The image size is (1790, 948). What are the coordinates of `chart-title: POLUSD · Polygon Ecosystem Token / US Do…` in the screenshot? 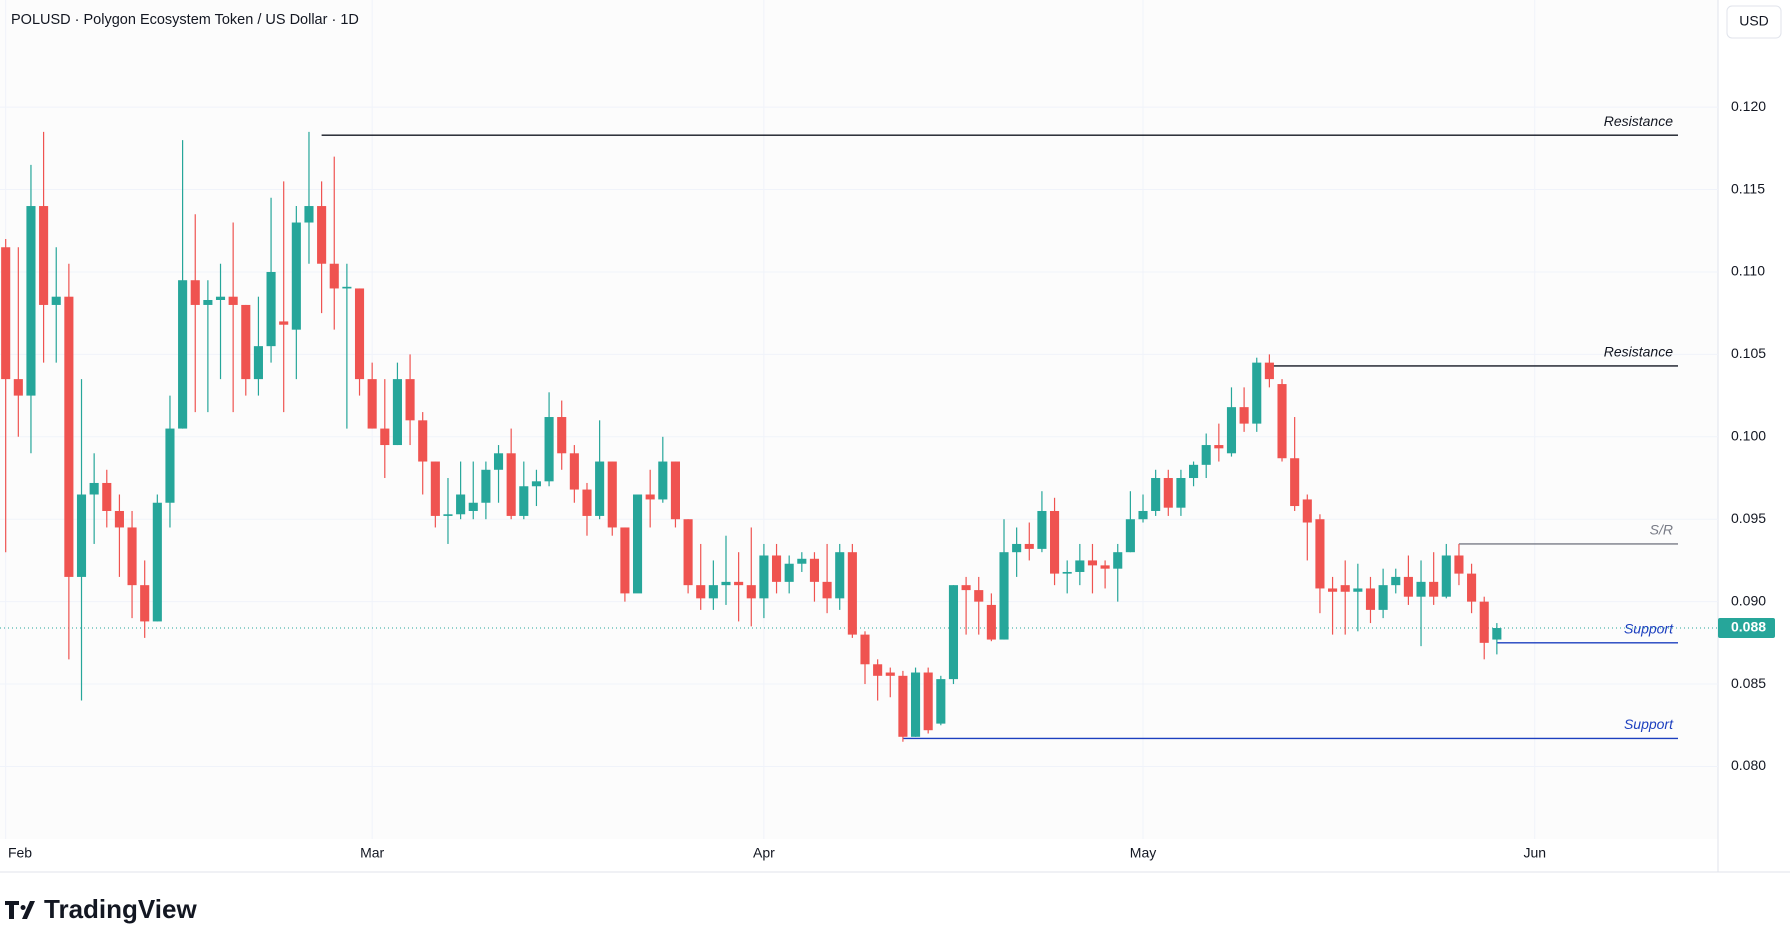 It's located at (185, 20).